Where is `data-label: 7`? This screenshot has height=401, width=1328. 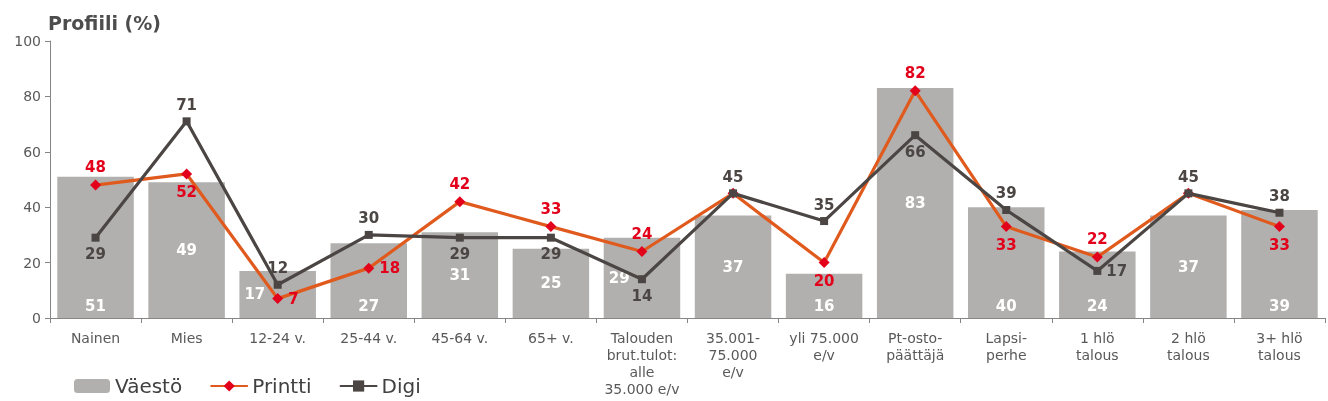 data-label: 7 is located at coordinates (293, 298).